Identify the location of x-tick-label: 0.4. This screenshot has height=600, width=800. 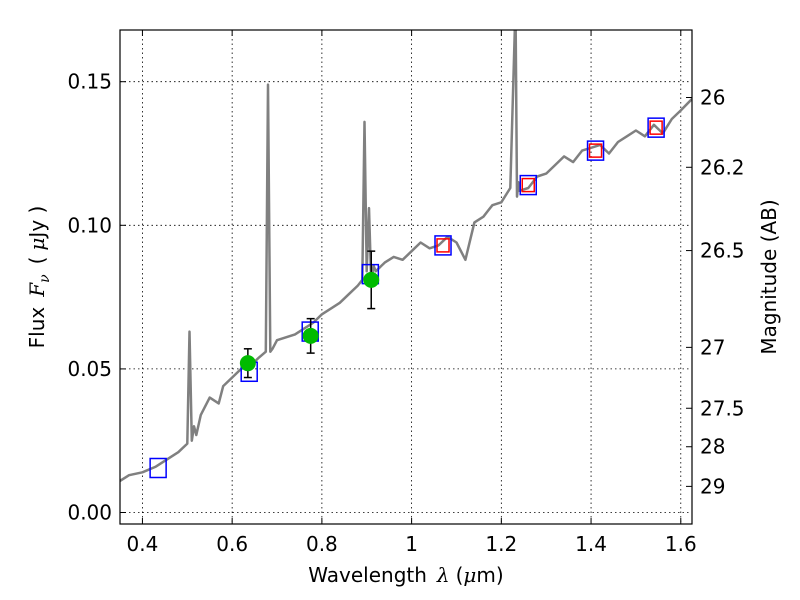
(143, 544).